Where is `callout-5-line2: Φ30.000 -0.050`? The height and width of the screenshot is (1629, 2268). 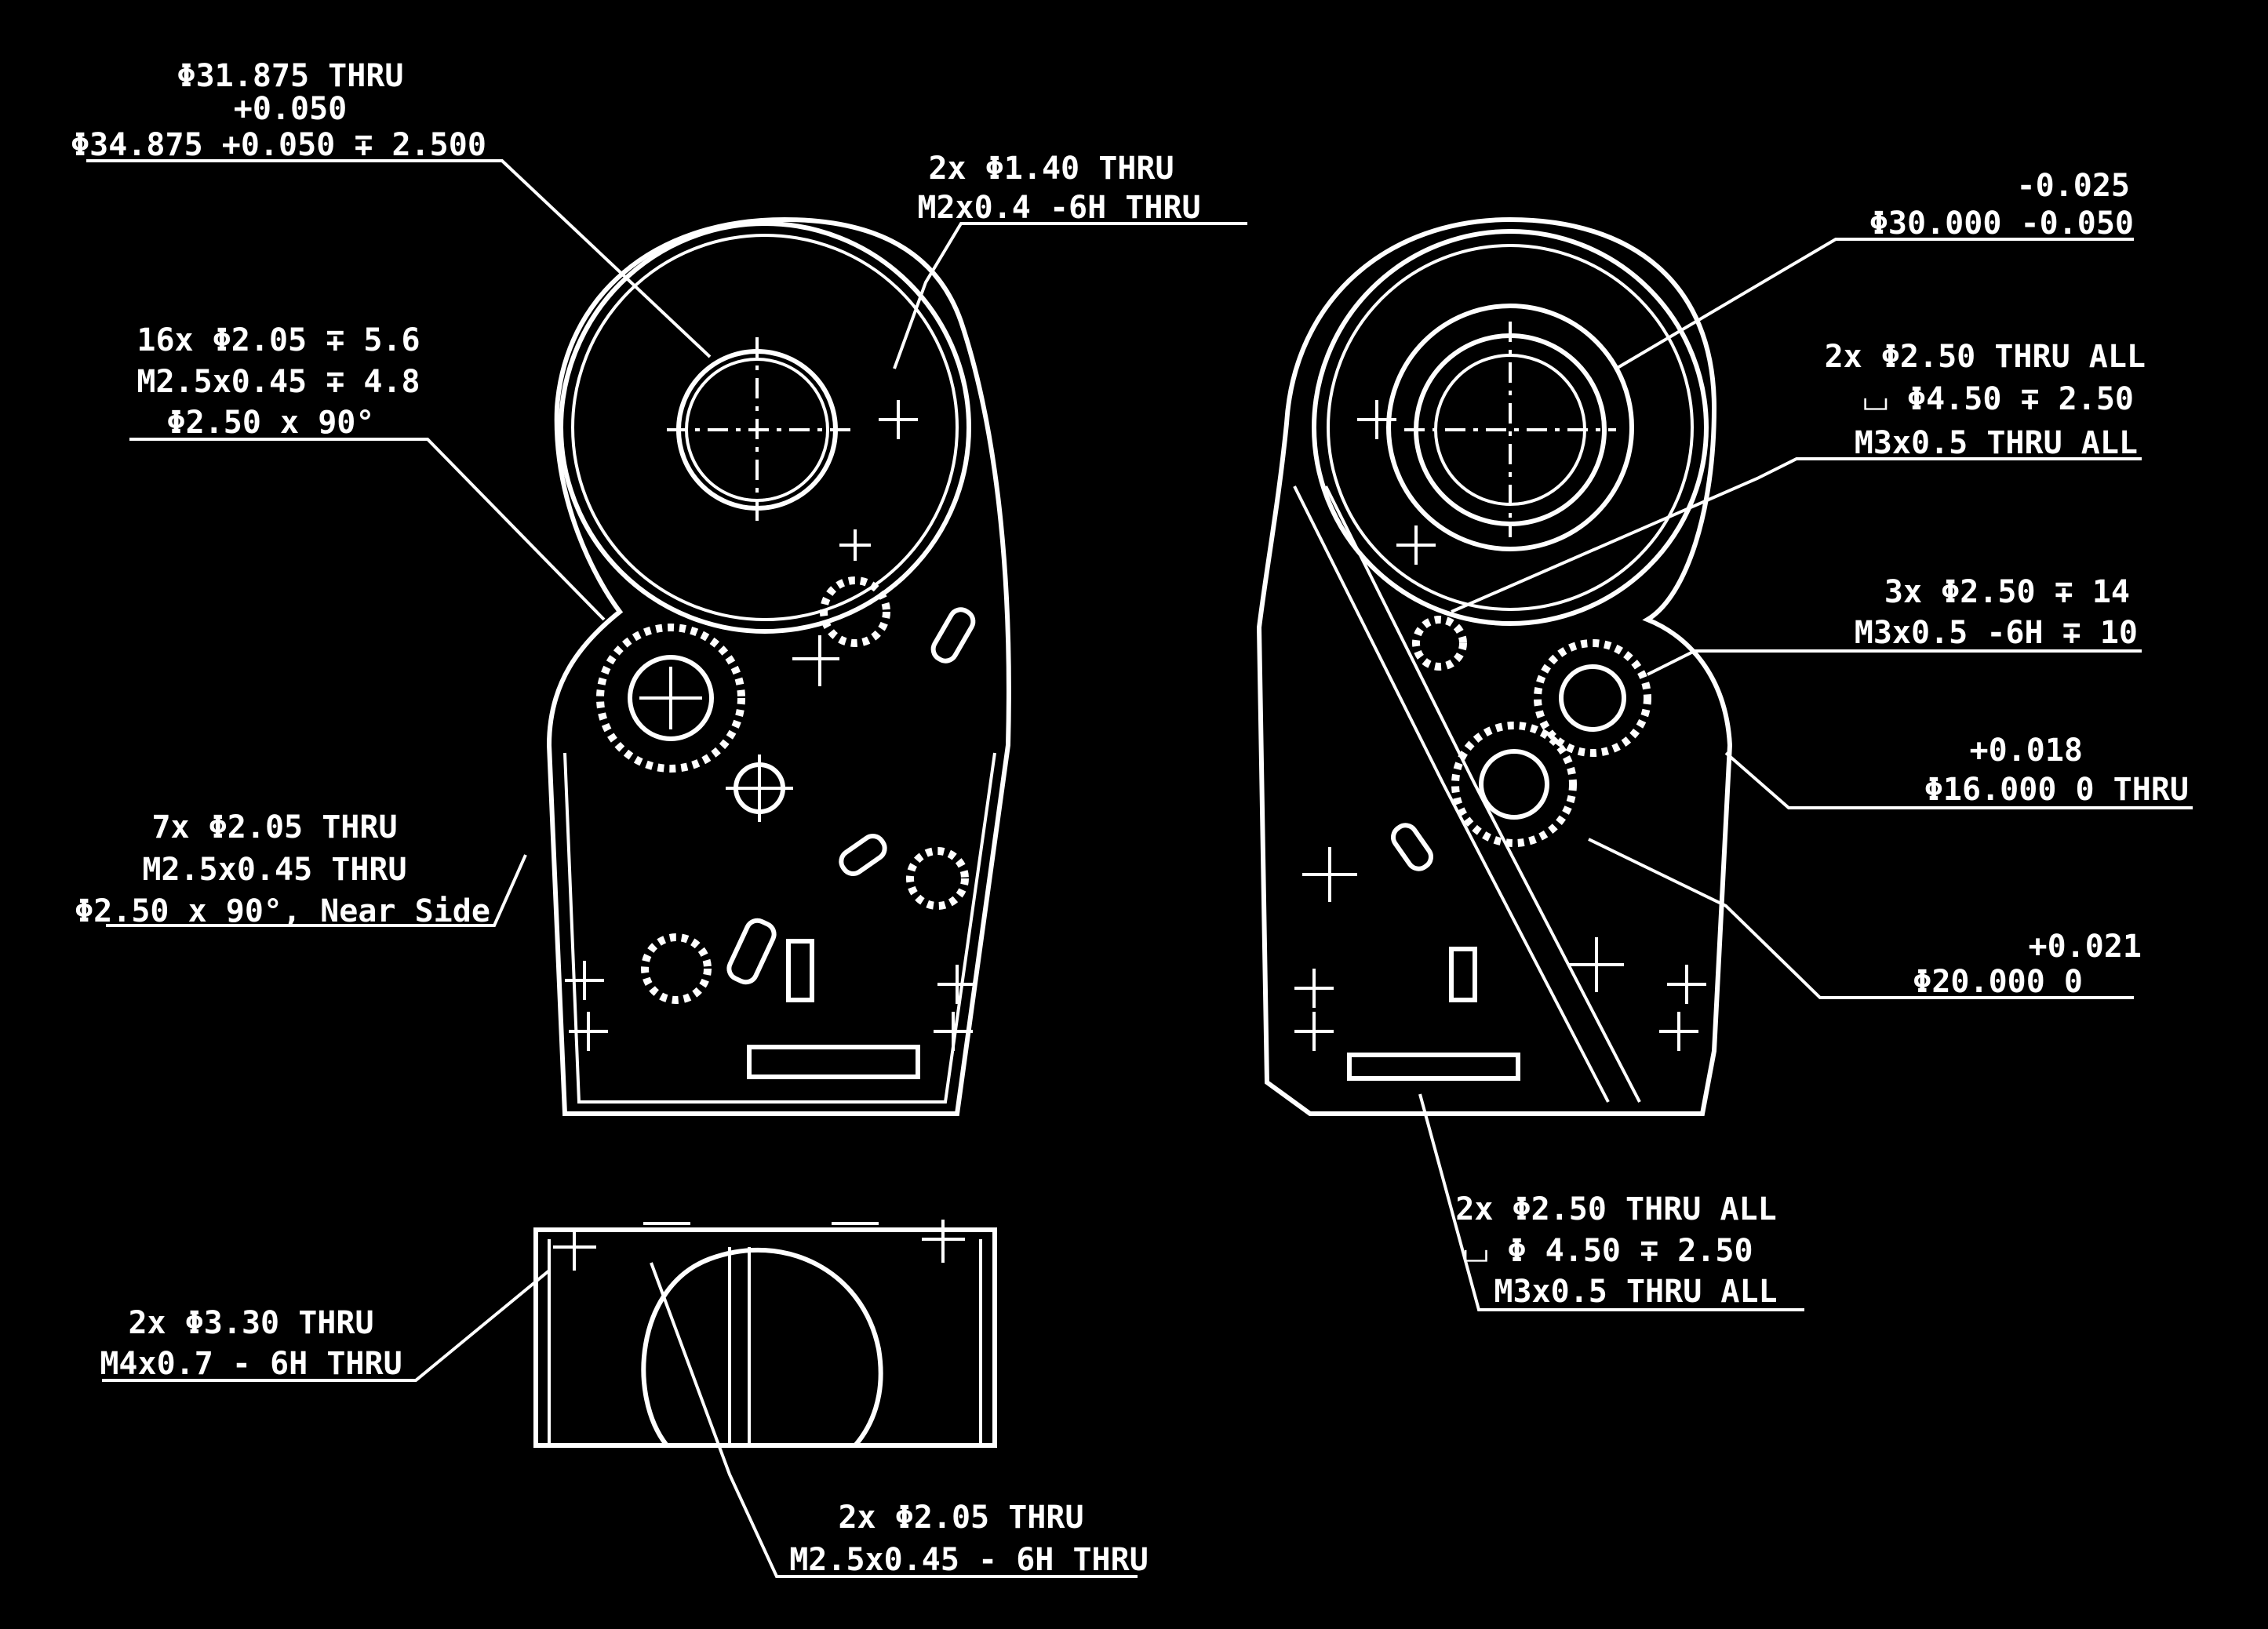 callout-5-line2: Φ30.000 -0.050 is located at coordinates (2001, 223).